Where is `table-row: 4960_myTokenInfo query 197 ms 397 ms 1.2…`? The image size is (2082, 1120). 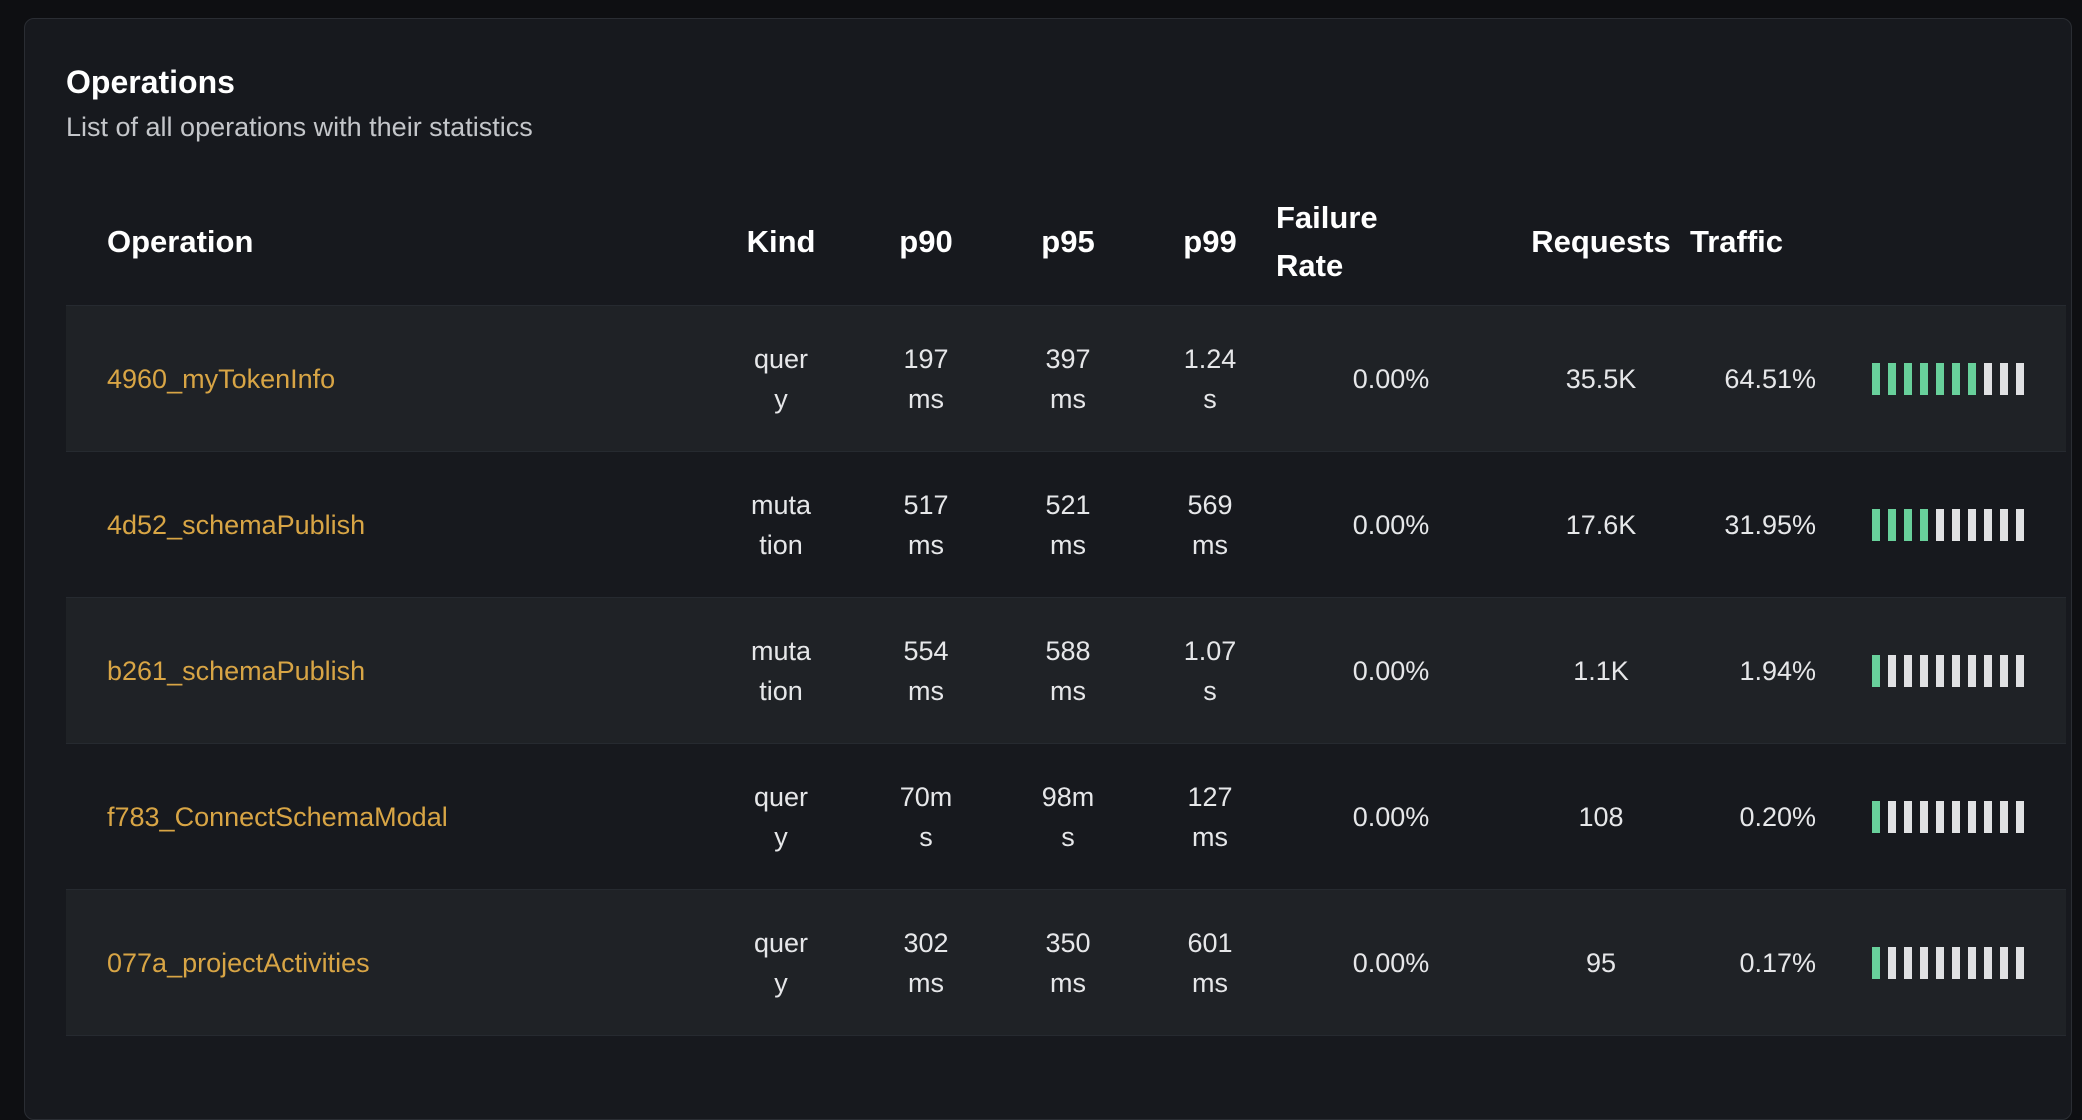
table-row: 4960_myTokenInfo query 197 ms 397 ms 1.2… is located at coordinates (1066, 378).